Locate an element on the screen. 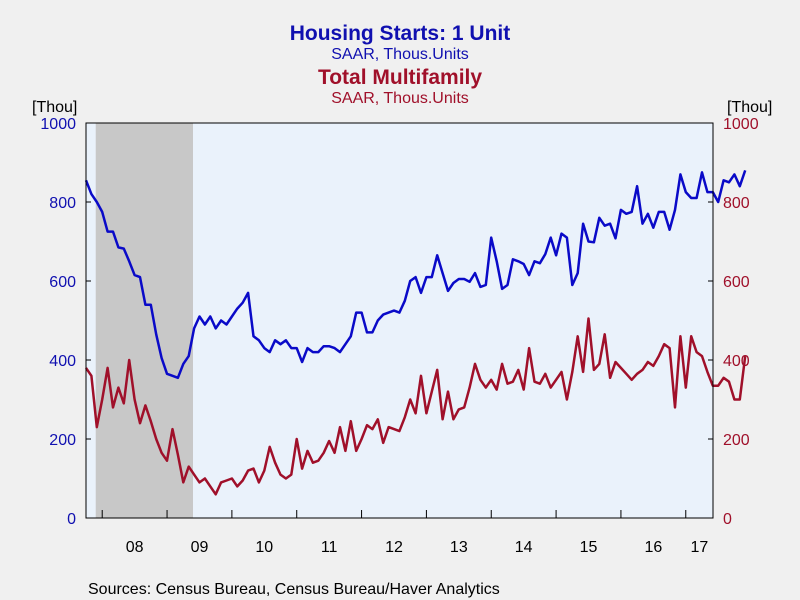 The height and width of the screenshot is (600, 800). left-axis-unit: [Thou] is located at coordinates (54, 107).